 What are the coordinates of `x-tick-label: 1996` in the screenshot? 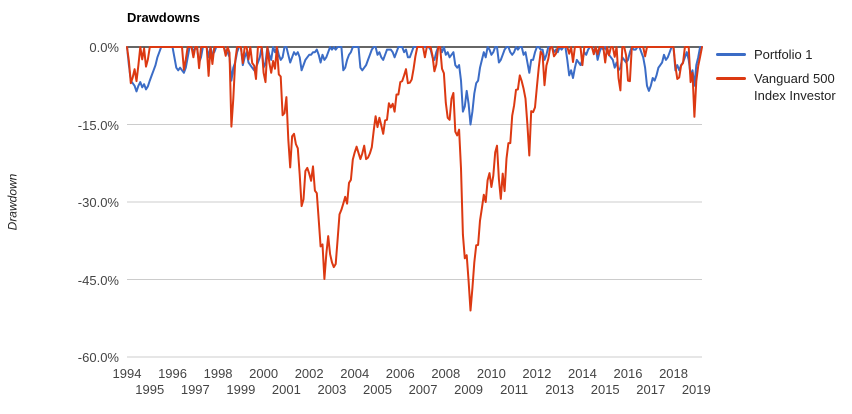 It's located at (172, 373).